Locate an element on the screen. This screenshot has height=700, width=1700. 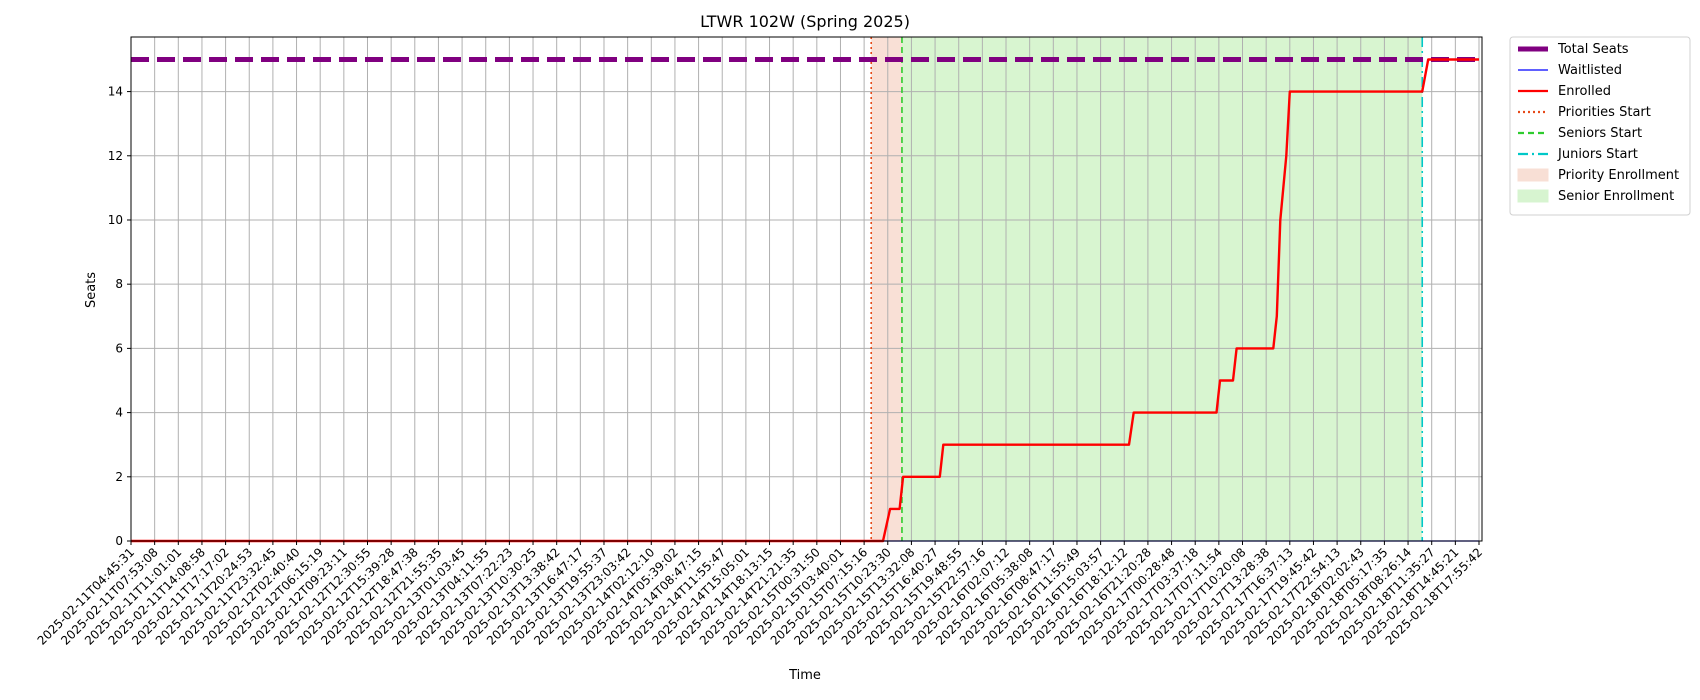
region-priority-enrollment is located at coordinates (886, 289).